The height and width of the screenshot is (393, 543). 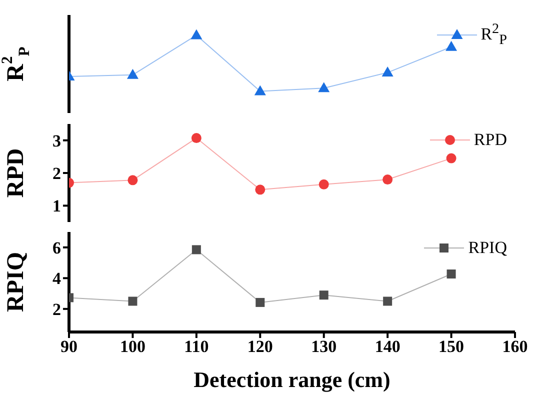 I want to click on x-tick-label: 160, so click(x=515, y=346).